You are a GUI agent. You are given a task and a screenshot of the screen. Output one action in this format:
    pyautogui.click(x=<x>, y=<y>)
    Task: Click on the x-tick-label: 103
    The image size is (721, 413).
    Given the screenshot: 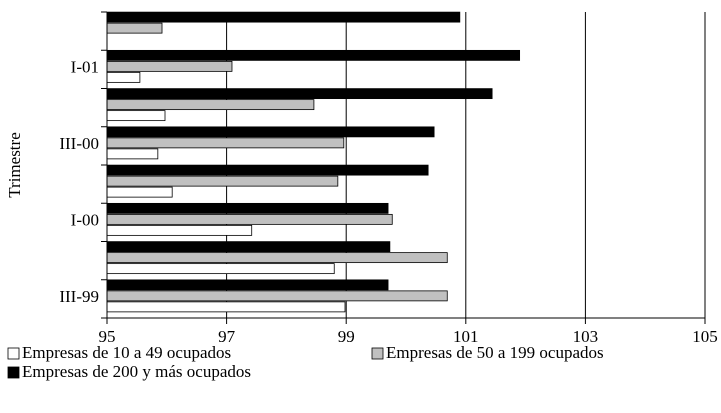 What is the action you would take?
    pyautogui.click(x=586, y=336)
    